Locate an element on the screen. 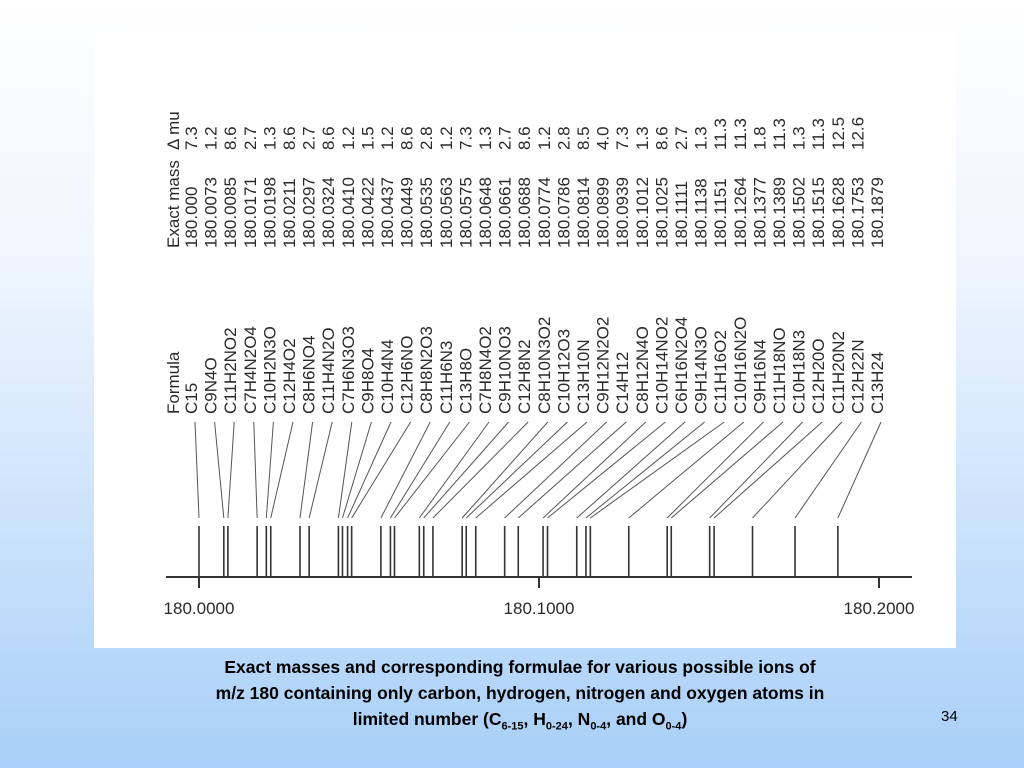  formula-label: C6H16N2O4 is located at coordinates (681, 365).